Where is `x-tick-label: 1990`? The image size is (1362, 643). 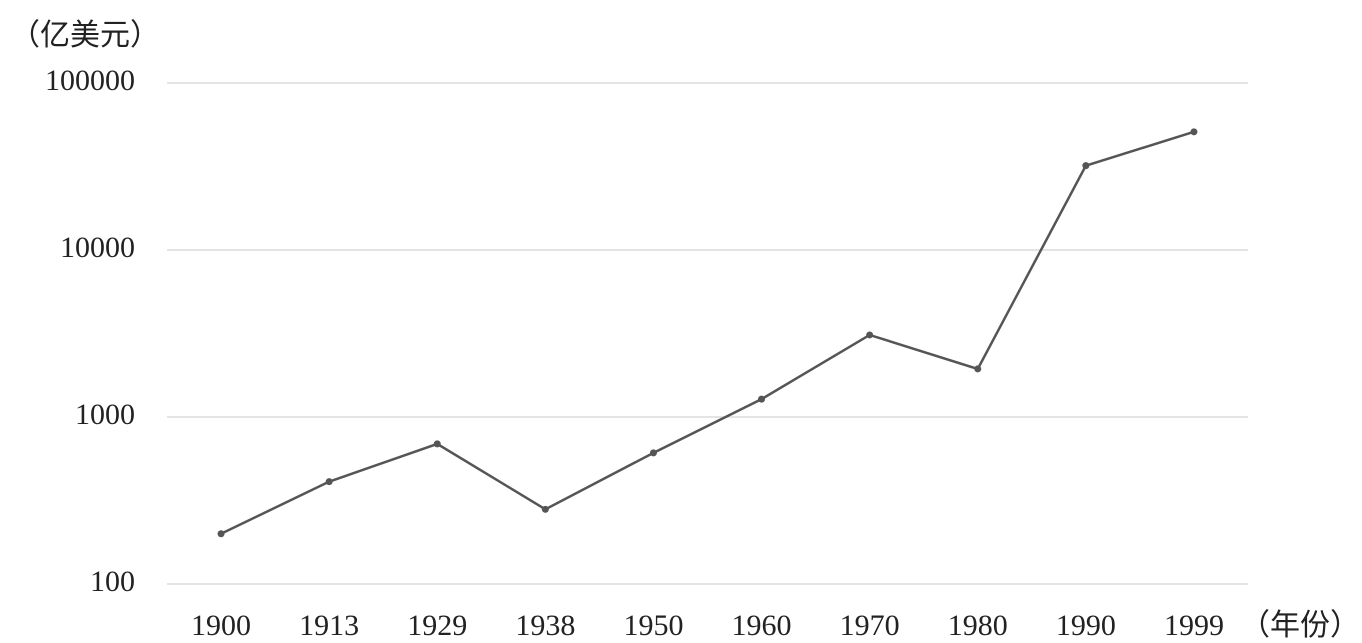
x-tick-label: 1990 is located at coordinates (1086, 625).